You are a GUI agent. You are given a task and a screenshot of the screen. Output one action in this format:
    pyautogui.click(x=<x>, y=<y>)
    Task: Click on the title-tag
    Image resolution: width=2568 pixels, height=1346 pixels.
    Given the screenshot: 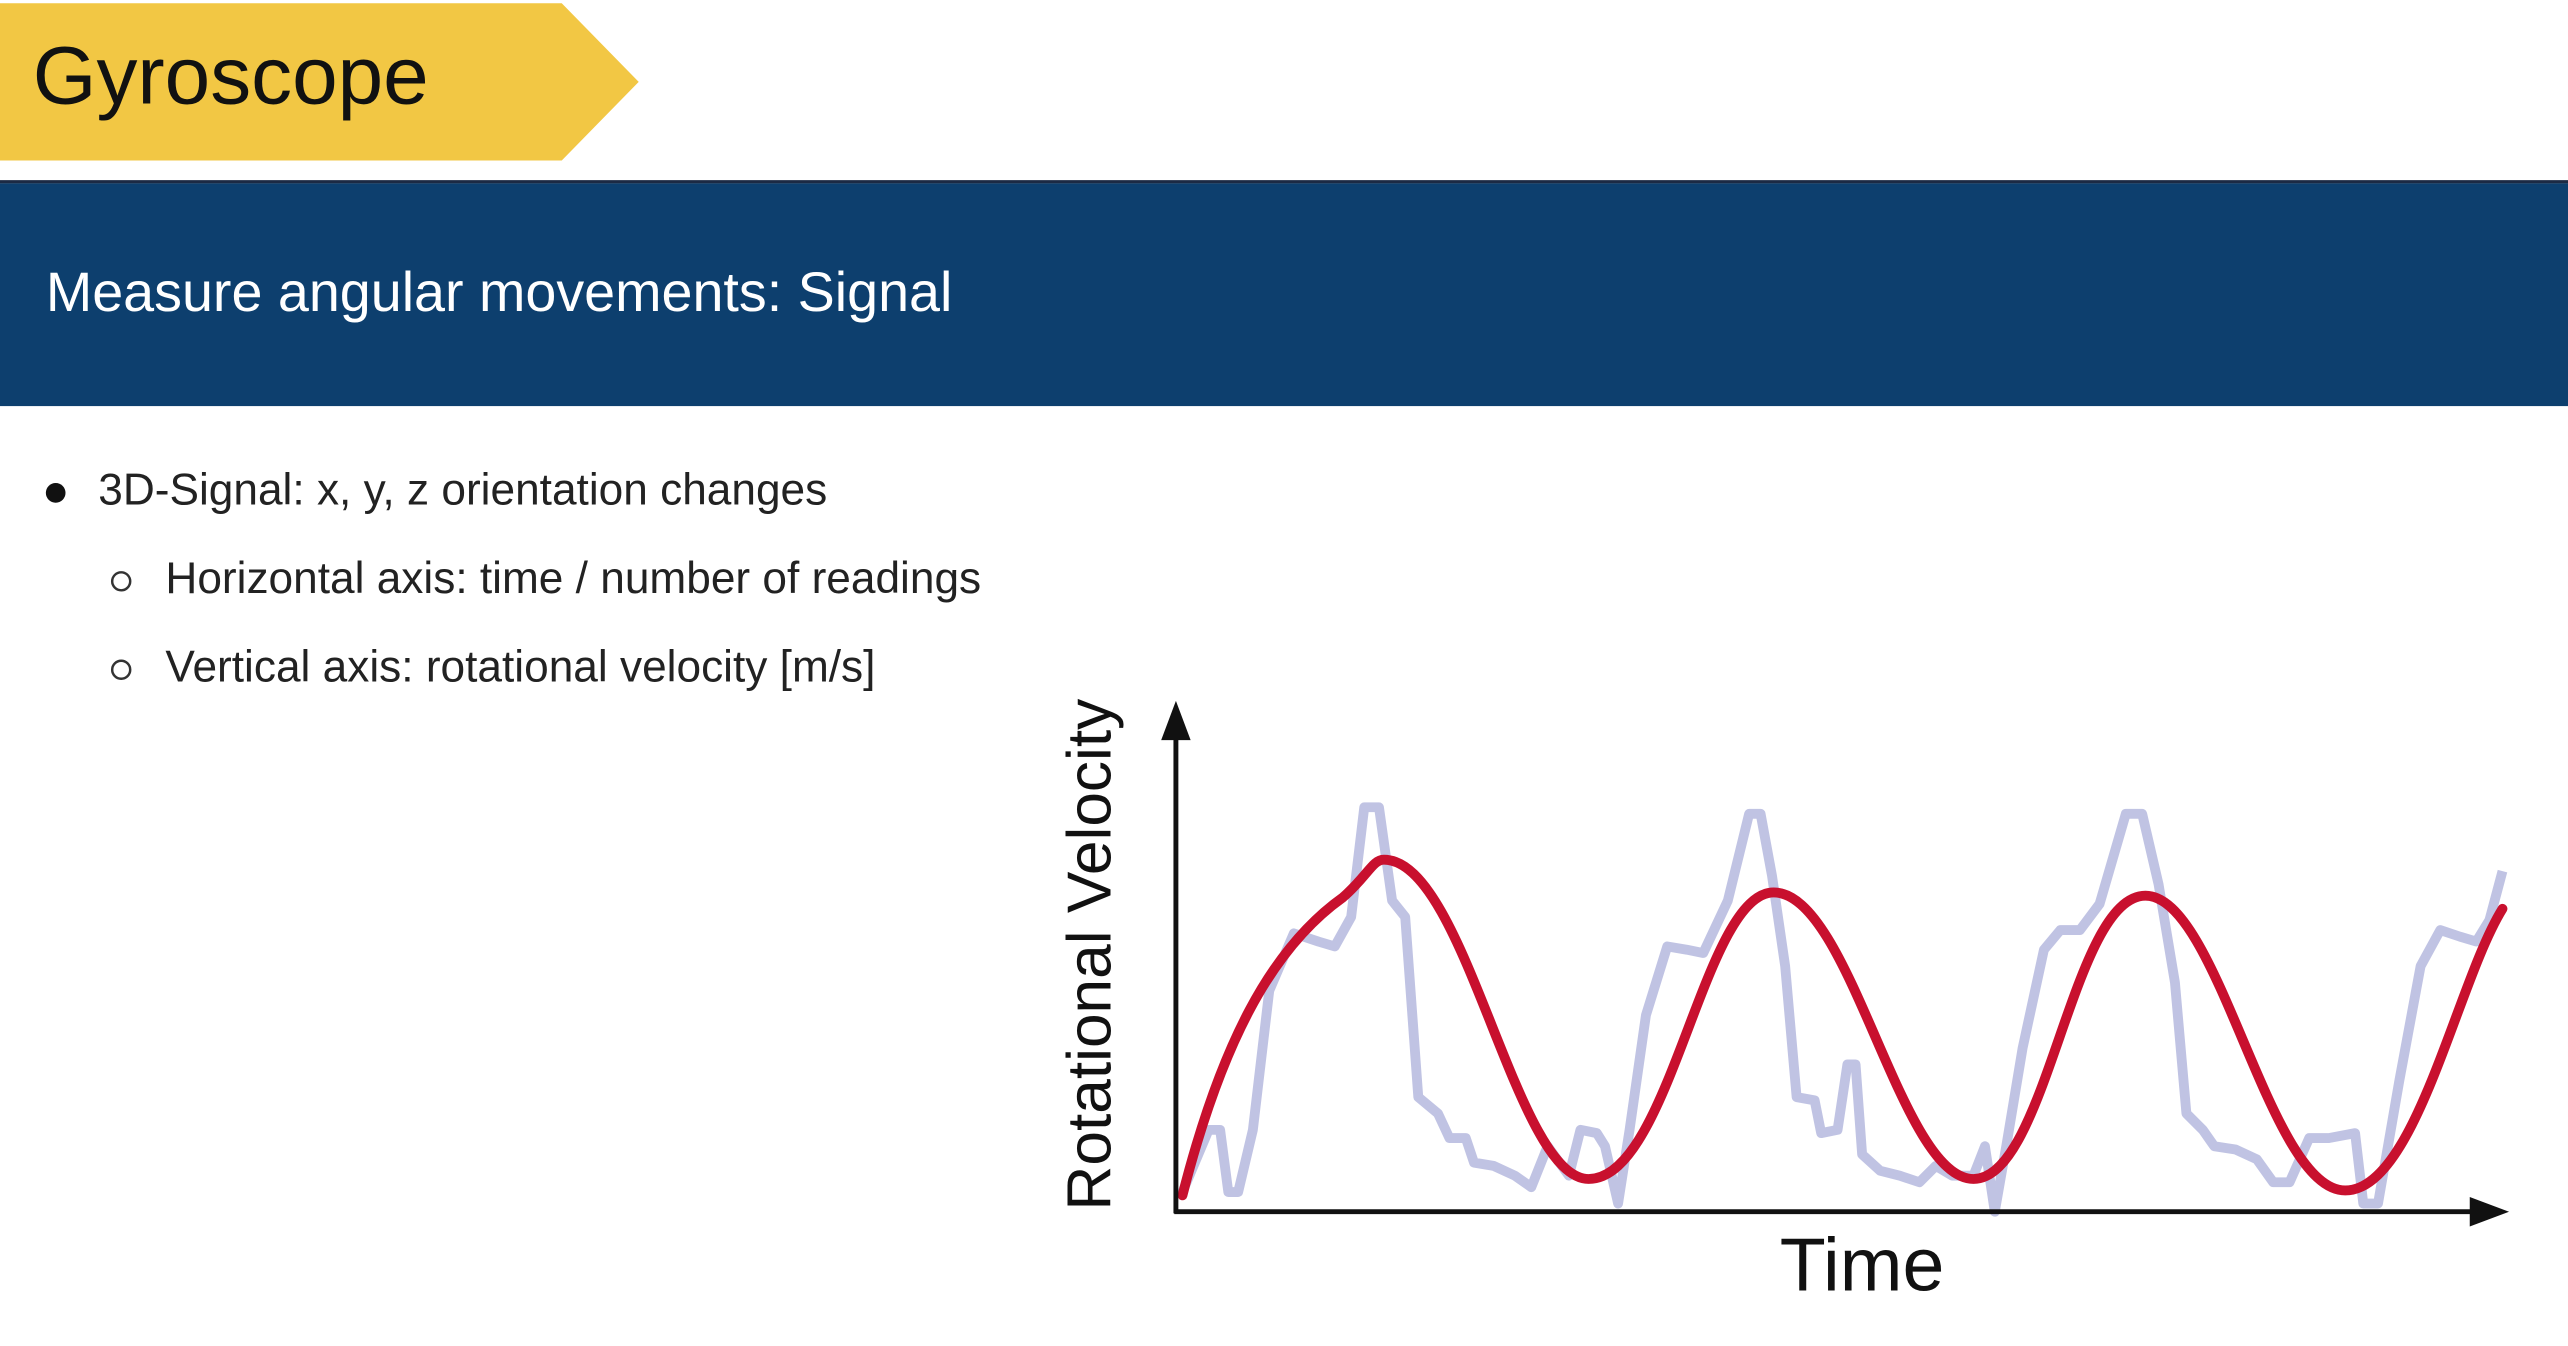 What is the action you would take?
    pyautogui.click(x=319, y=82)
    